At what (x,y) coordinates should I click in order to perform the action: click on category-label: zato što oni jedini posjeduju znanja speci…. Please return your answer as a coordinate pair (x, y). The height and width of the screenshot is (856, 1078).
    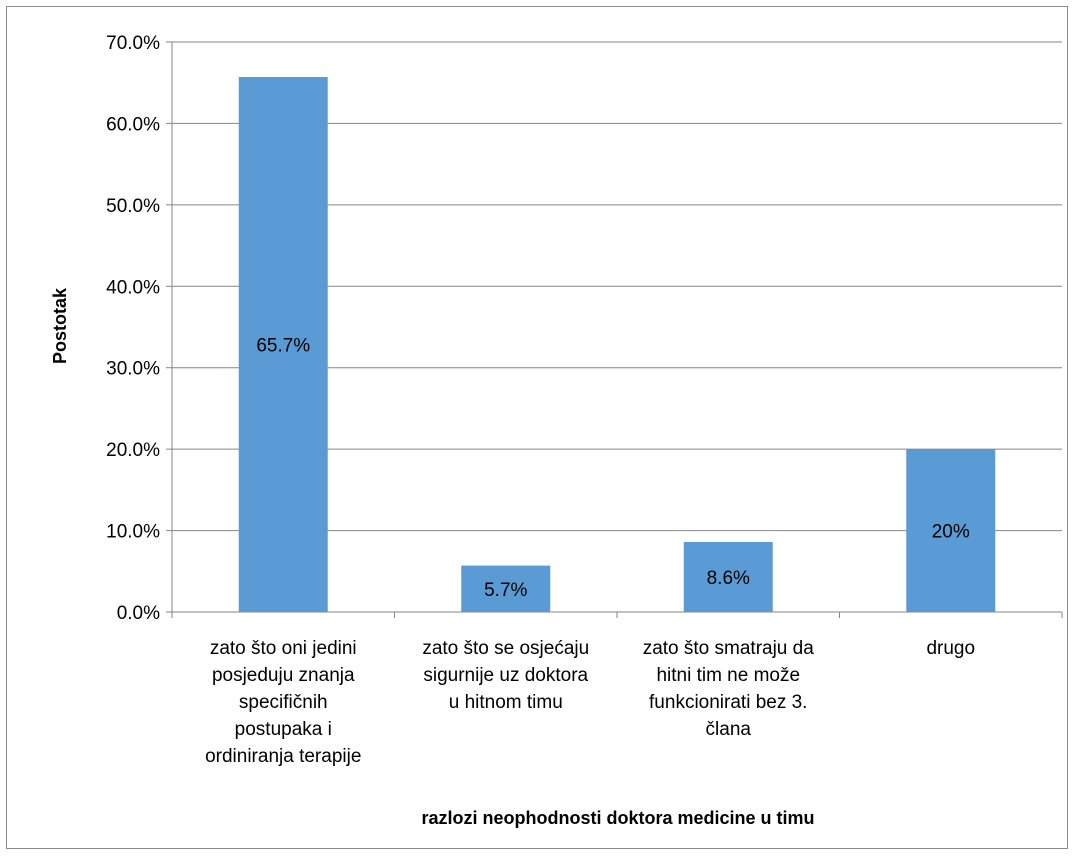
    Looking at the image, I should click on (283, 702).